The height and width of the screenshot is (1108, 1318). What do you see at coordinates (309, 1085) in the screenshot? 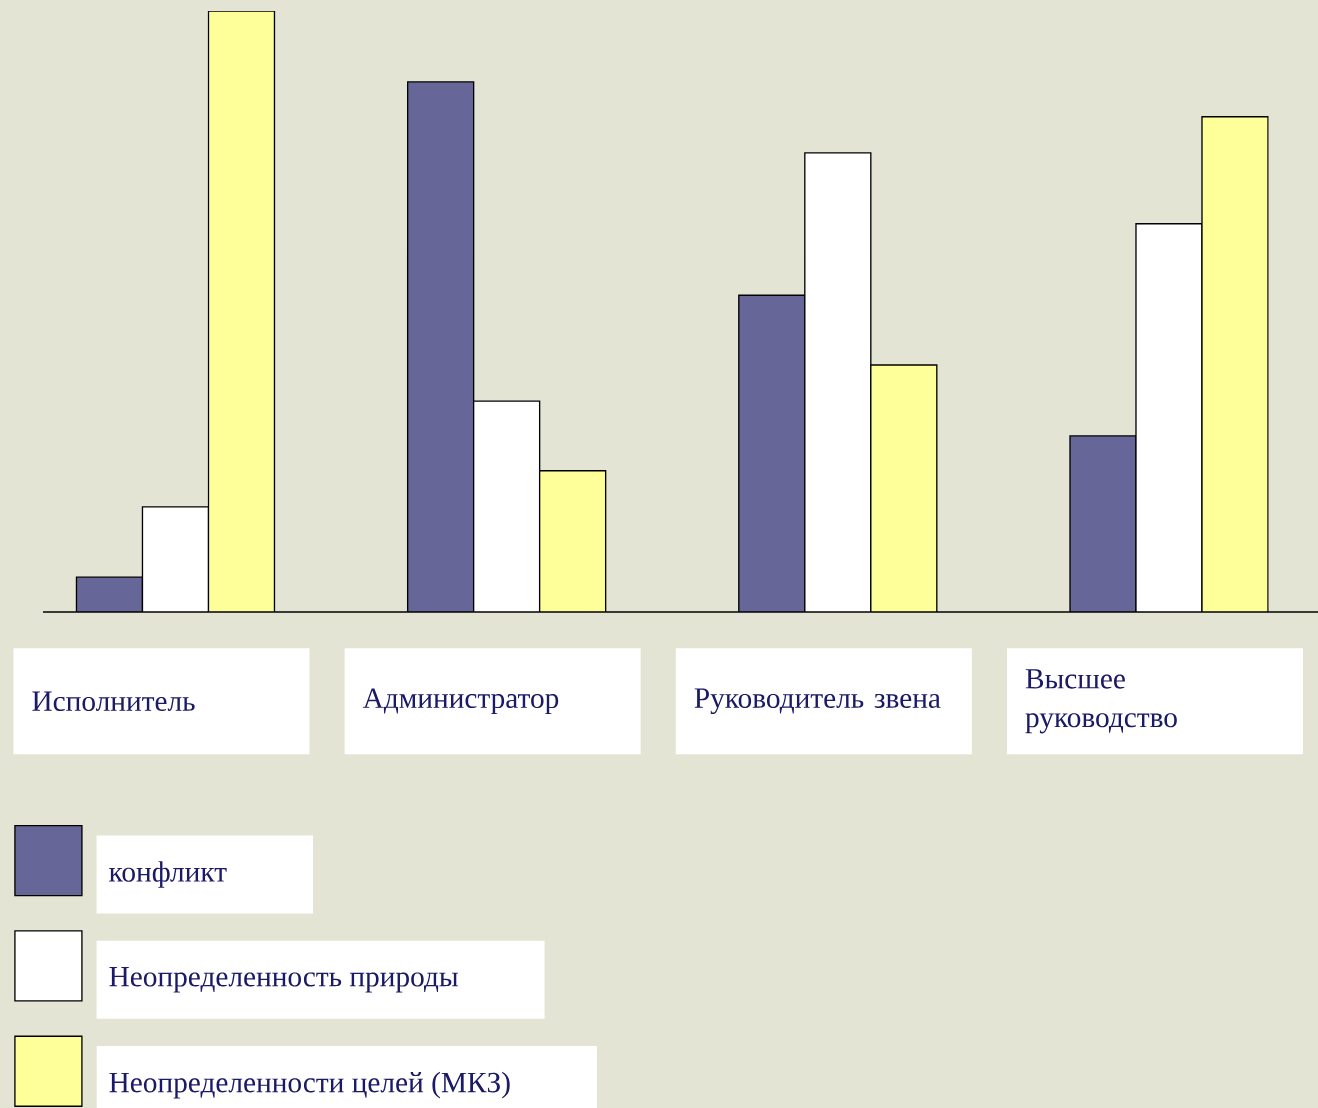
I see `legend-label: Неопределенности целей (МКЗ)` at bounding box center [309, 1085].